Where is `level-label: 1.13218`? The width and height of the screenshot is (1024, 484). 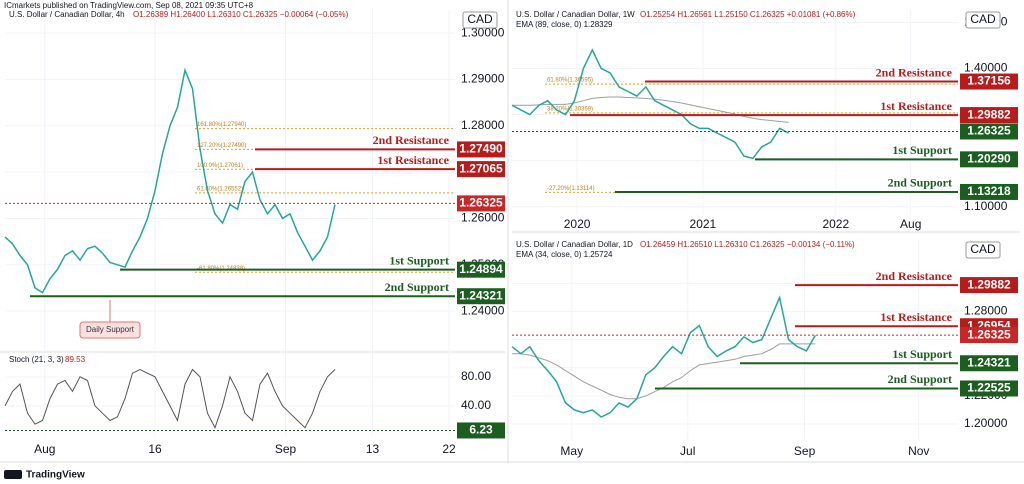
level-label: 1.13218 is located at coordinates (989, 191).